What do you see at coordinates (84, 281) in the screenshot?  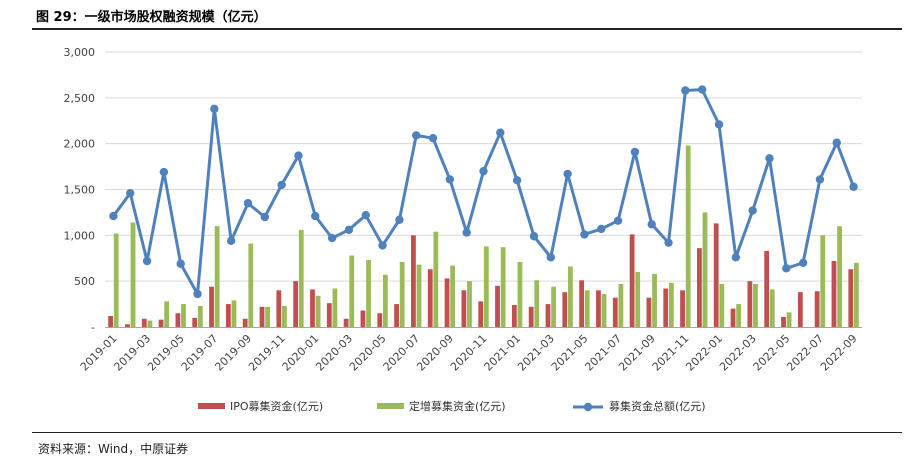 I see `y-tick-label: 500` at bounding box center [84, 281].